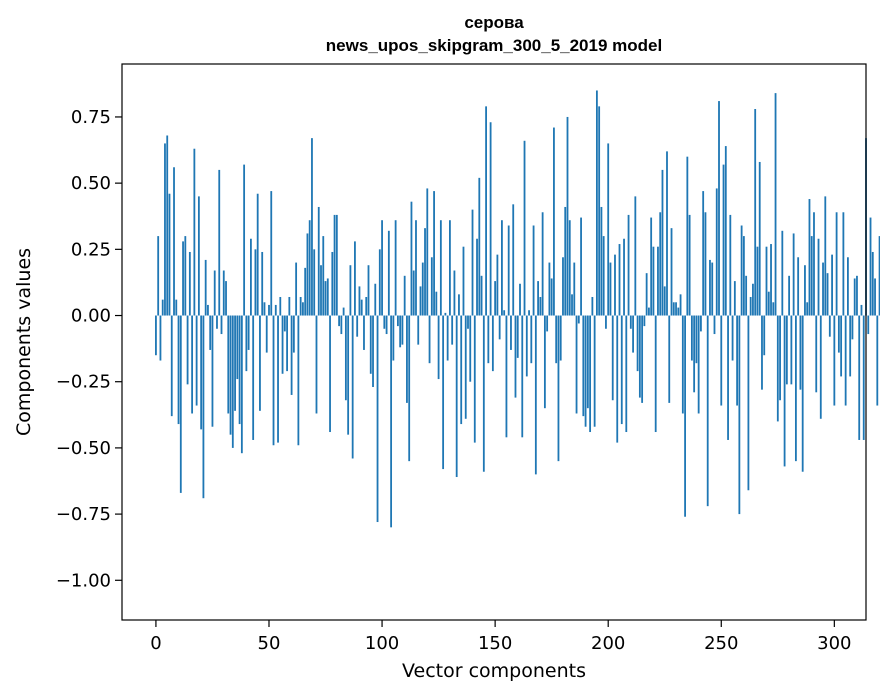 The width and height of the screenshot is (880, 696). Describe the element at coordinates (834, 643) in the screenshot. I see `x-tick-label: 300` at that location.